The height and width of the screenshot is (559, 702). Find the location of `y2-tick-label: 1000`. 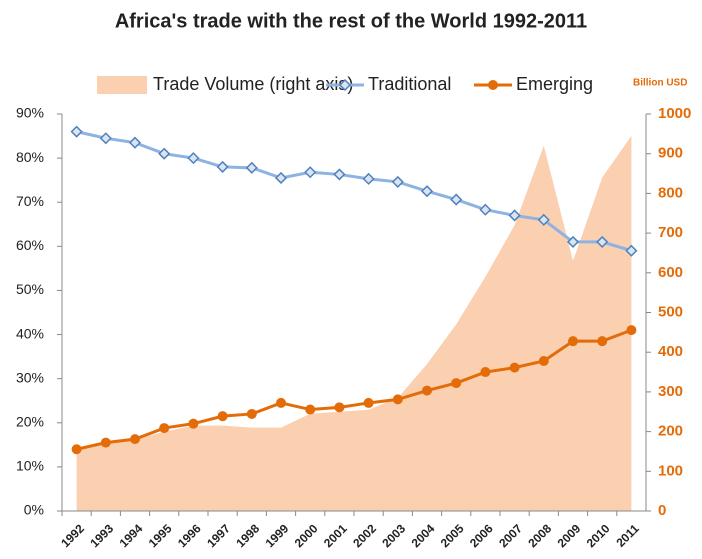

y2-tick-label: 1000 is located at coordinates (674, 113).